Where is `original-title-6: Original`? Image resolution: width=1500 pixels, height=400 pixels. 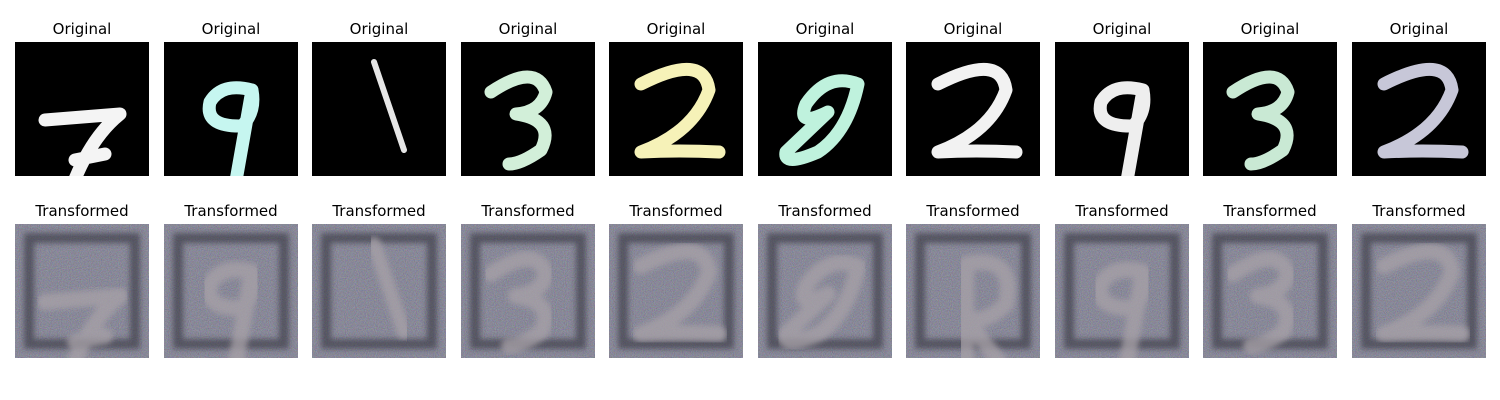
original-title-6: Original is located at coordinates (825, 29).